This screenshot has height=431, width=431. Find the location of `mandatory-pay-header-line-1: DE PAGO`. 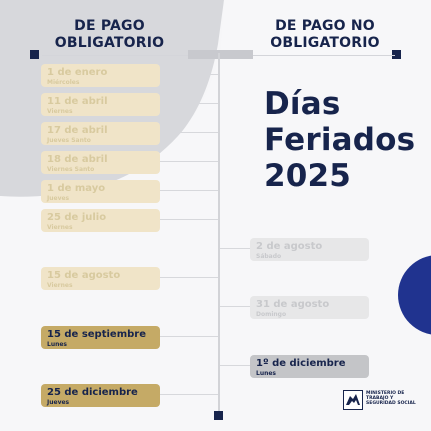

mandatory-pay-header-line-1: DE PAGO is located at coordinates (109, 26).